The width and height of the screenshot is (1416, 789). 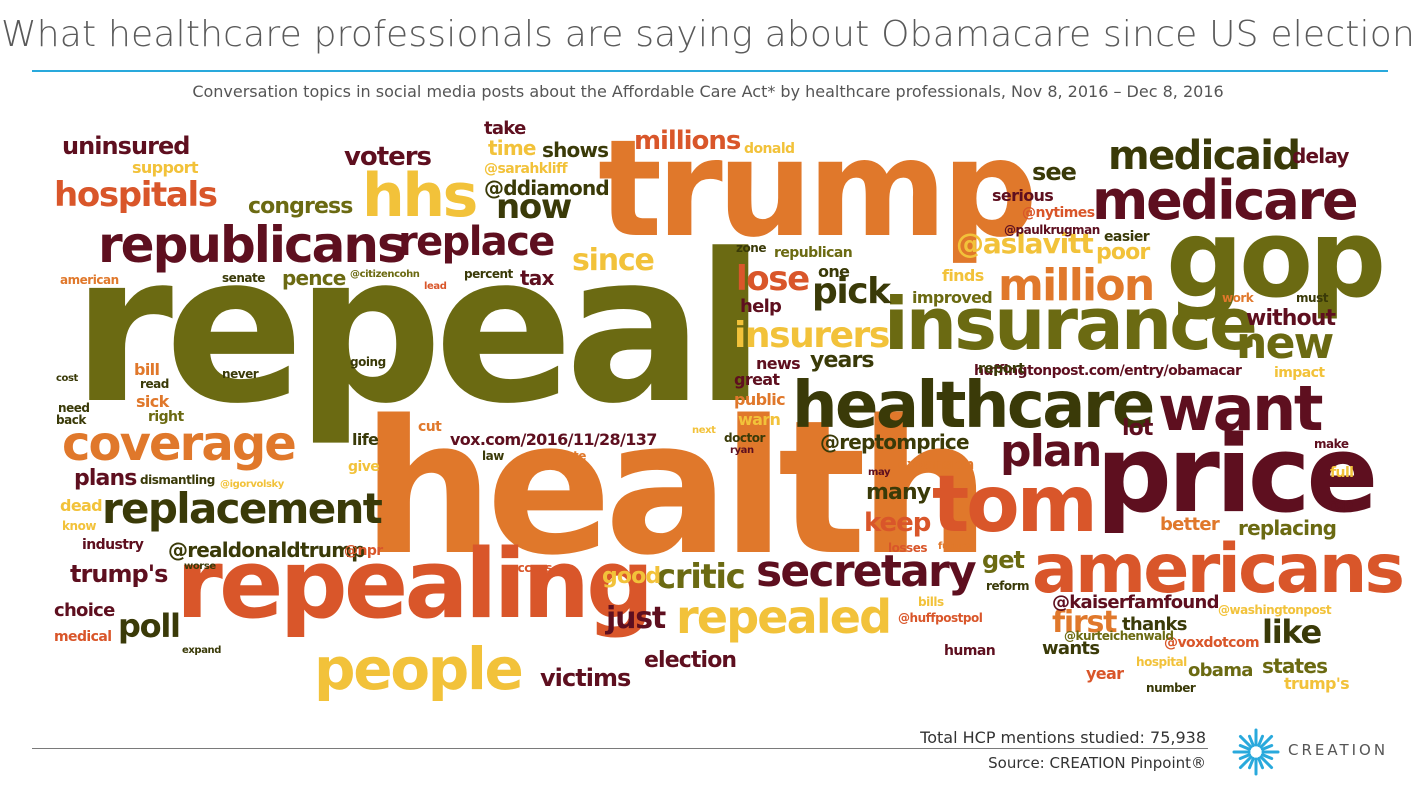 What do you see at coordinates (704, 430) in the screenshot?
I see `cloud-word: next` at bounding box center [704, 430].